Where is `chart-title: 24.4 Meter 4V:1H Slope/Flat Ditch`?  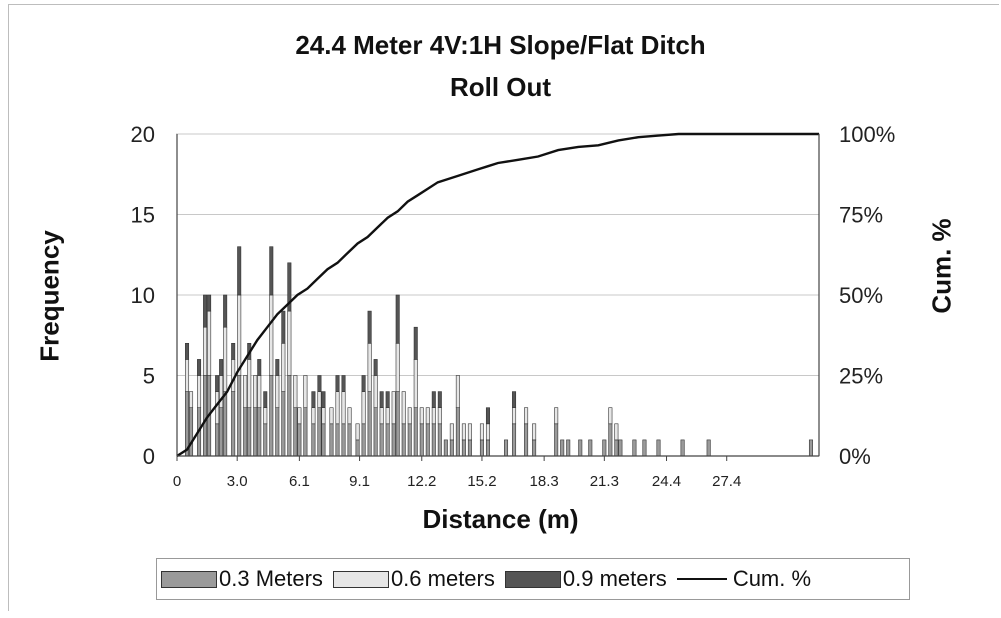
chart-title: 24.4 Meter 4V:1H Slope/Flat Ditch is located at coordinates (500, 45).